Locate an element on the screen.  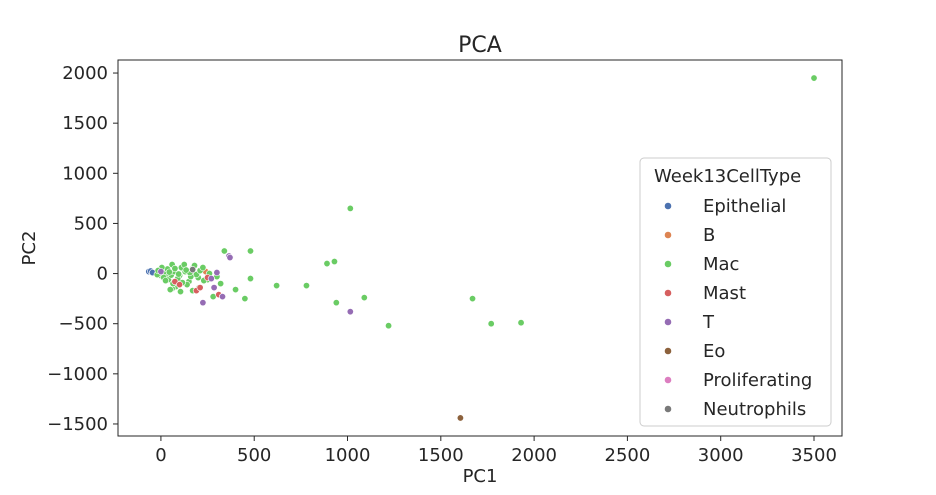
legend-title: Week13CellType is located at coordinates (727, 176).